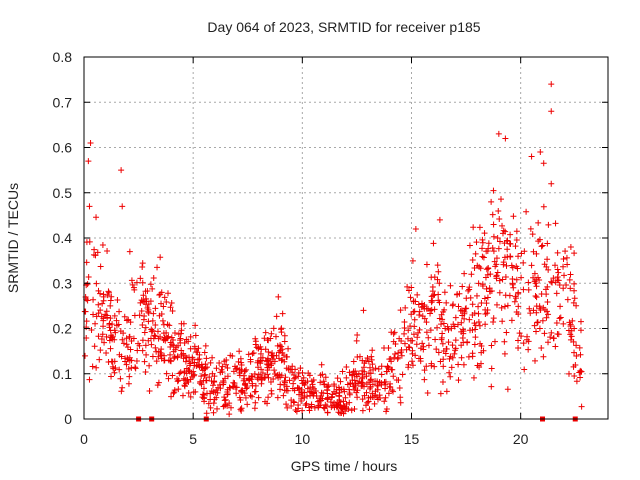 The height and width of the screenshot is (480, 640). Describe the element at coordinates (63, 102) in the screenshot. I see `y-tick-label: 0.7` at that location.